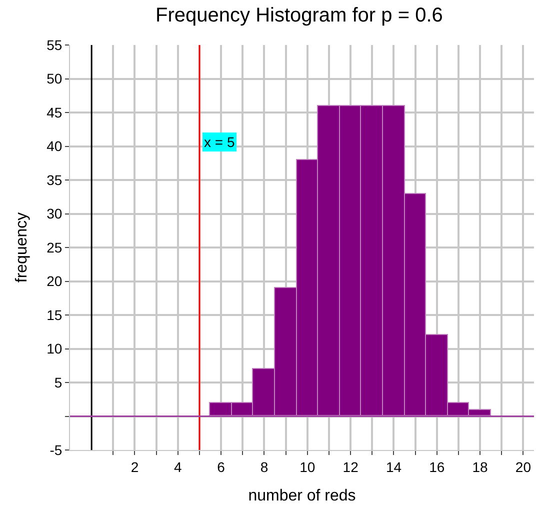  Describe the element at coordinates (54, 44) in the screenshot. I see `y-tick-label: 55` at that location.